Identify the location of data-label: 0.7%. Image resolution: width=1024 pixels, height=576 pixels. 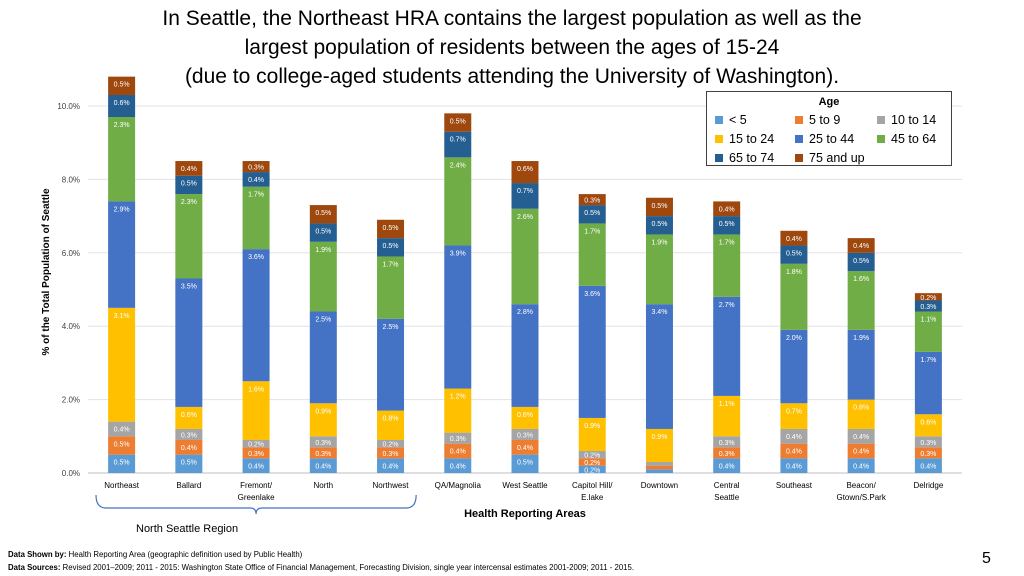
(525, 191).